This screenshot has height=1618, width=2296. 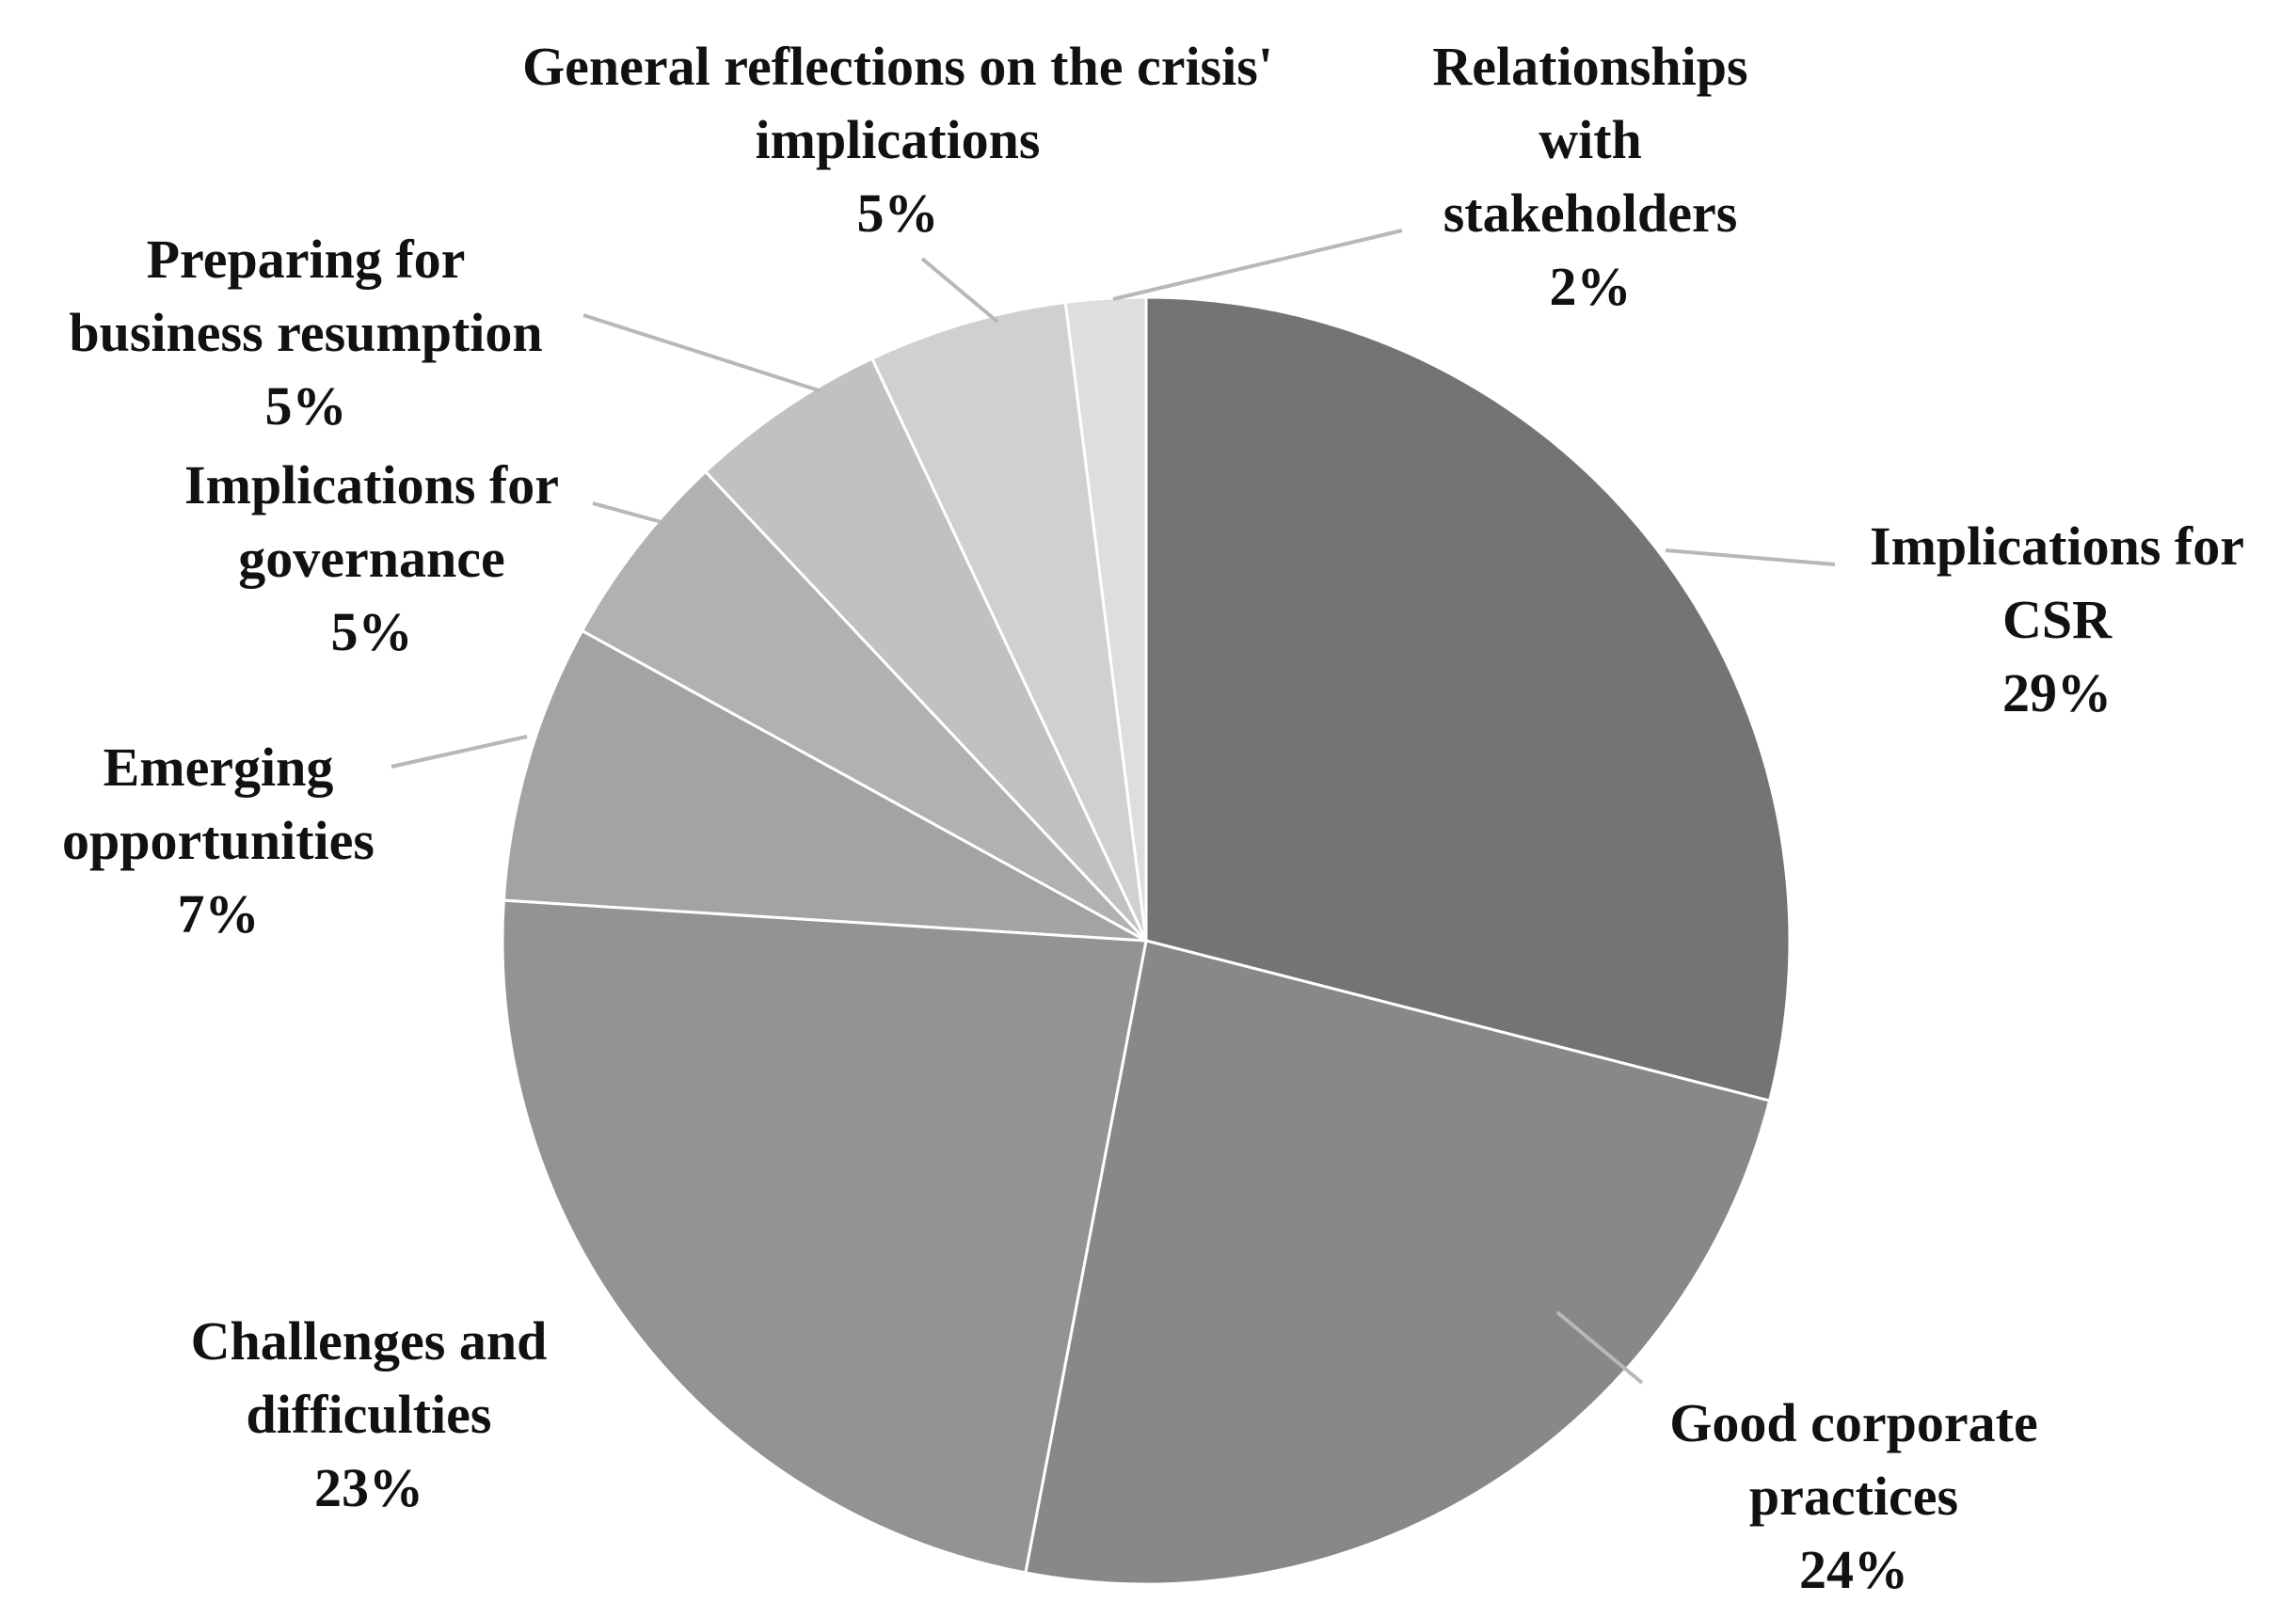 I want to click on slice-category-label: implications, so click(x=898, y=139).